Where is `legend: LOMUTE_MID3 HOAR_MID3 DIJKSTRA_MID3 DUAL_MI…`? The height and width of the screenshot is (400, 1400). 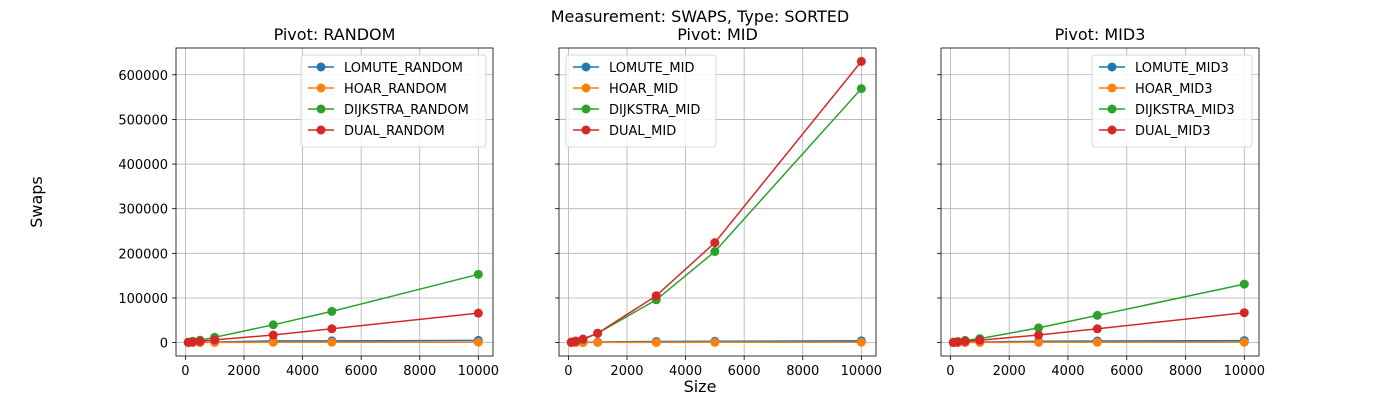 legend: LOMUTE_MID3 HOAR_MID3 DIJKSTRA_MID3 DUAL_MI… is located at coordinates (1172, 101).